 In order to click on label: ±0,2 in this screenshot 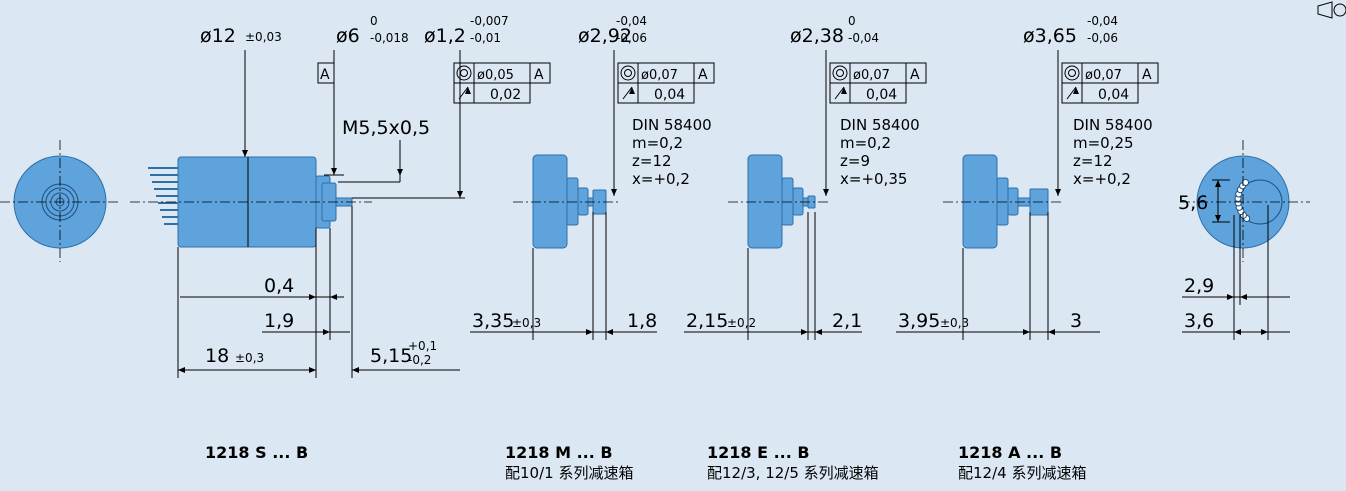, I will do `click(741, 323)`.